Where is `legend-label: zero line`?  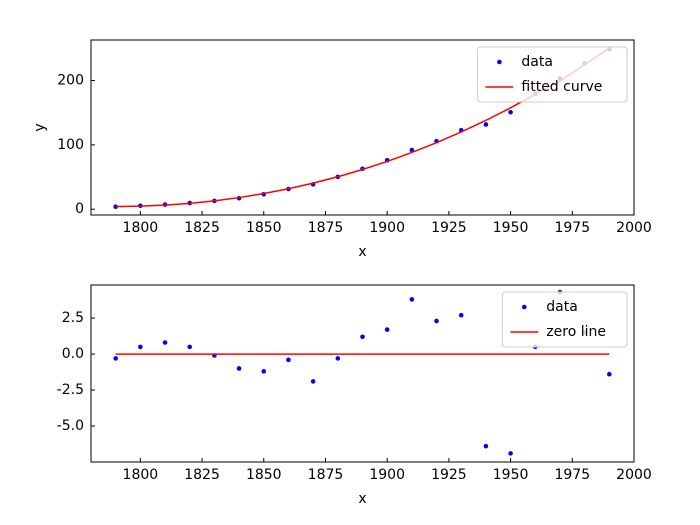 legend-label: zero line is located at coordinates (576, 332).